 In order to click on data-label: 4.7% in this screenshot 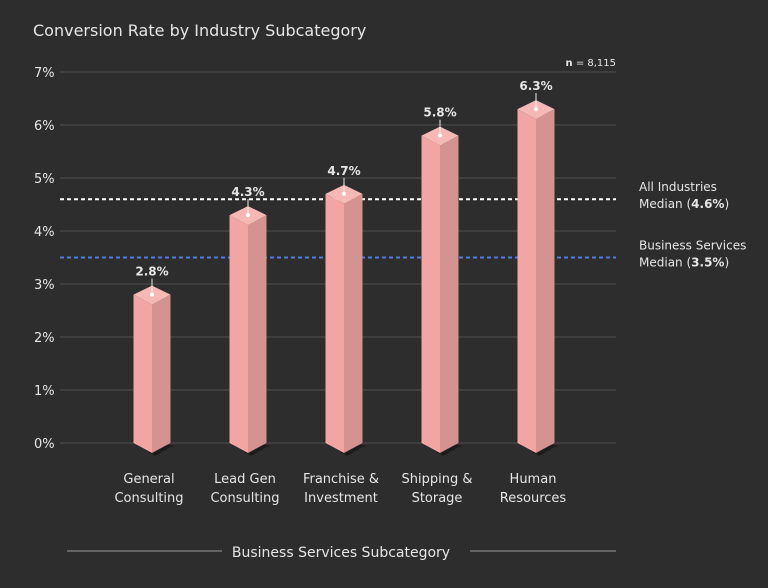, I will do `click(343, 171)`.